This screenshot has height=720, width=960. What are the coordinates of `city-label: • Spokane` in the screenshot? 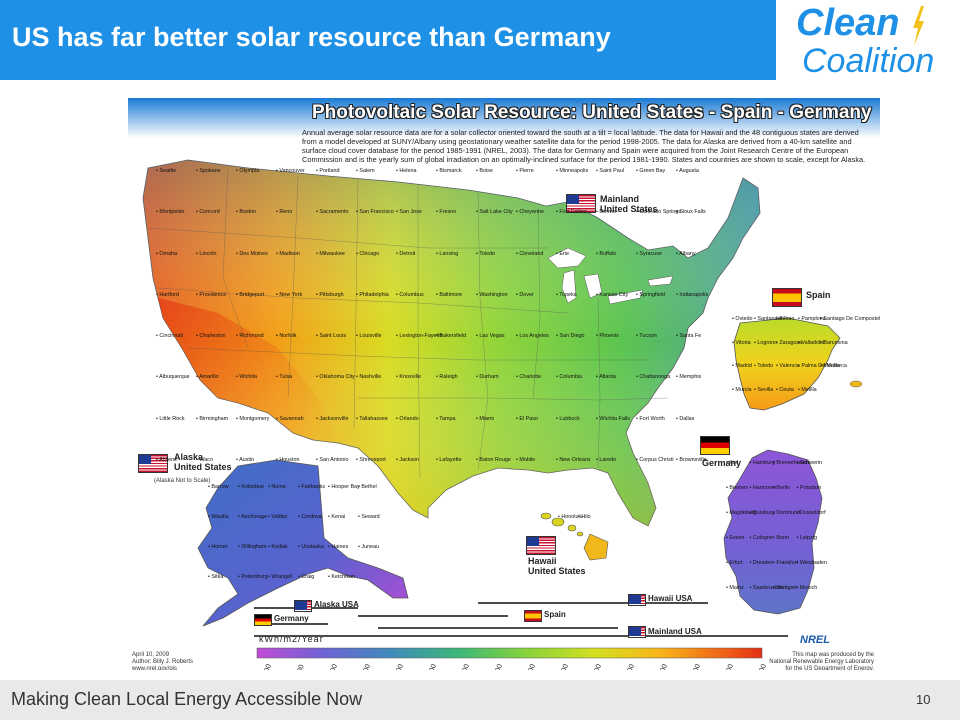 It's located at (208, 171).